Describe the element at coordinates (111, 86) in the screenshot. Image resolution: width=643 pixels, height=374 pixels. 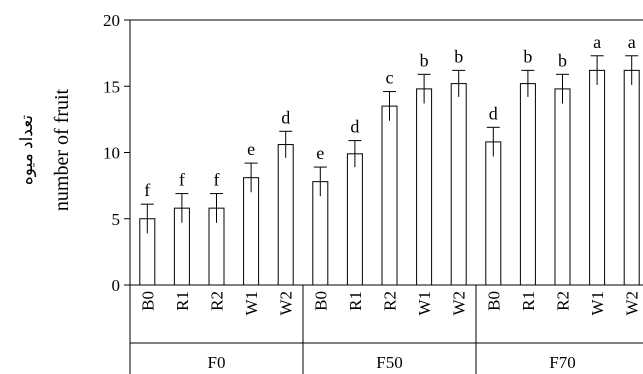
I see `y-tick-label: 15` at that location.